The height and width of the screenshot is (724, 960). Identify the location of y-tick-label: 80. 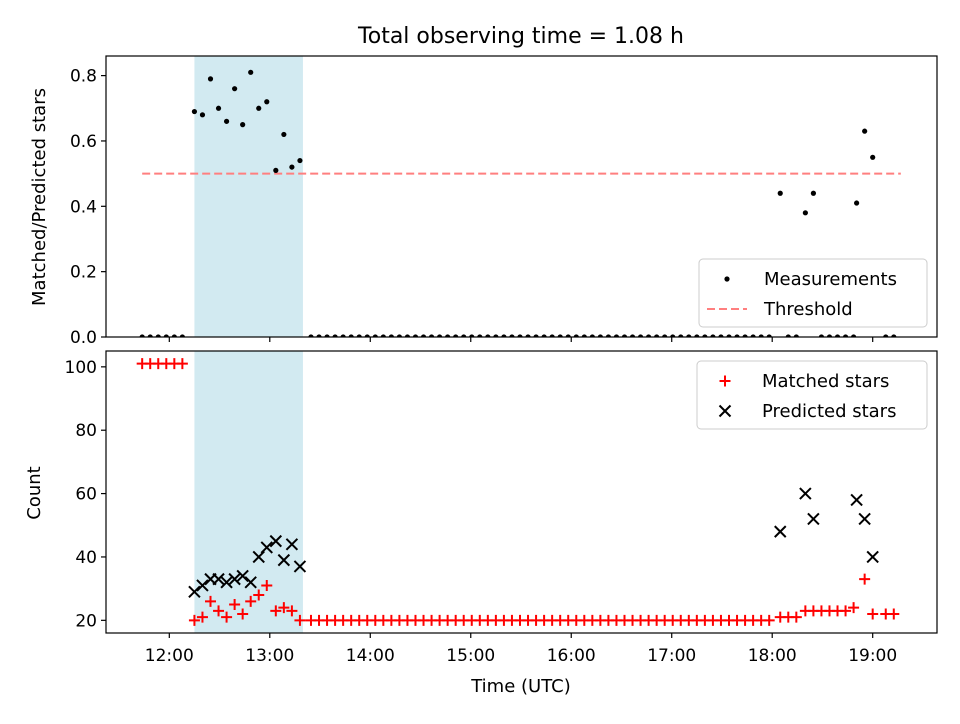
(86, 431).